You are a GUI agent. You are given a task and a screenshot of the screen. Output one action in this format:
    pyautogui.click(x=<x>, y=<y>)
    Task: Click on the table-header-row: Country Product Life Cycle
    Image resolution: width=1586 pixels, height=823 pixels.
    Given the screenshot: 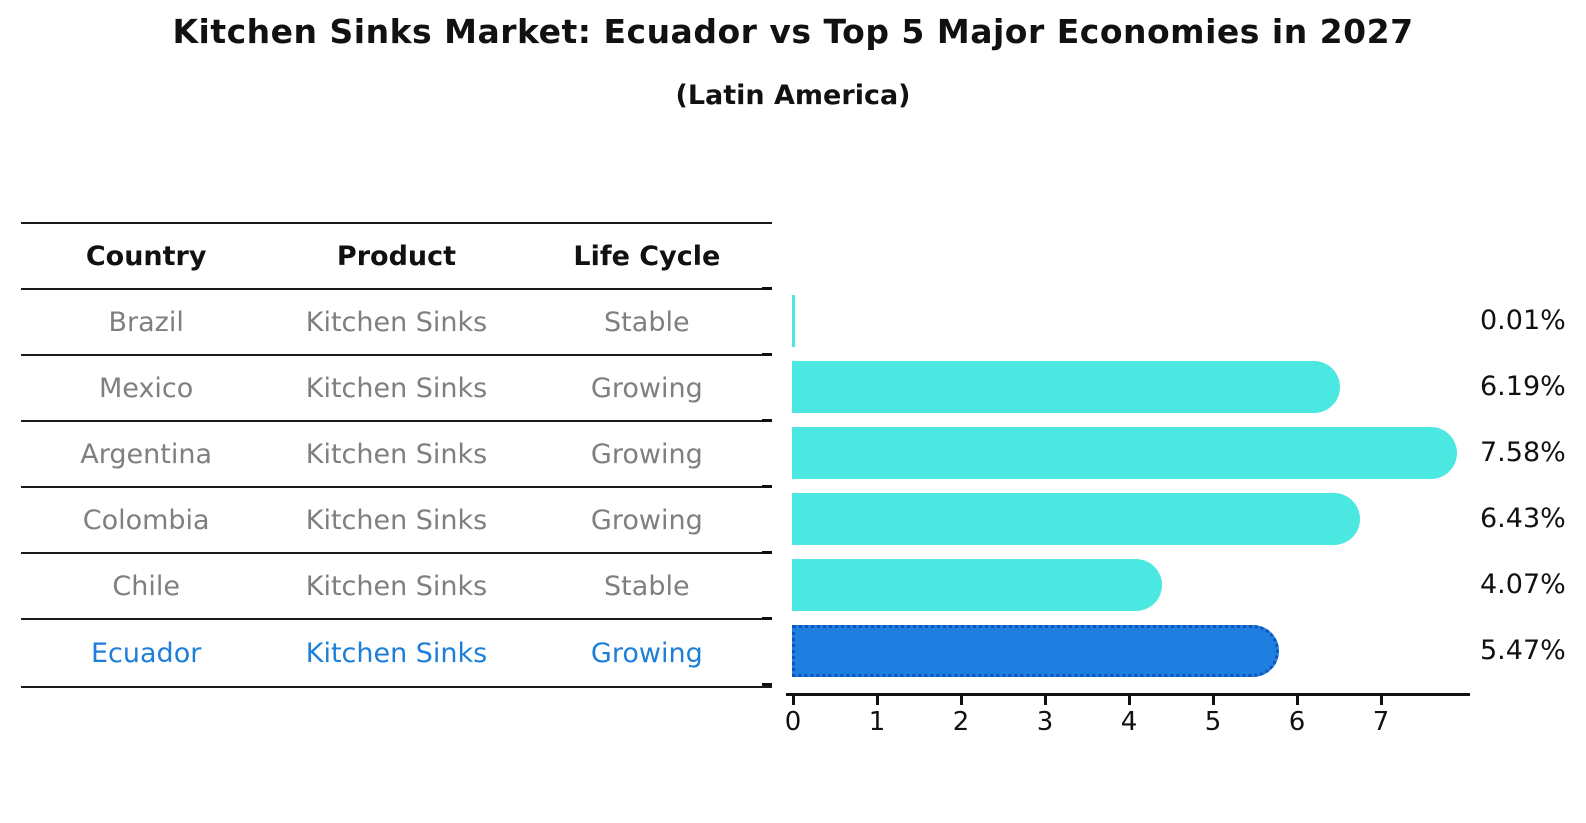 What is the action you would take?
    pyautogui.click(x=396, y=257)
    